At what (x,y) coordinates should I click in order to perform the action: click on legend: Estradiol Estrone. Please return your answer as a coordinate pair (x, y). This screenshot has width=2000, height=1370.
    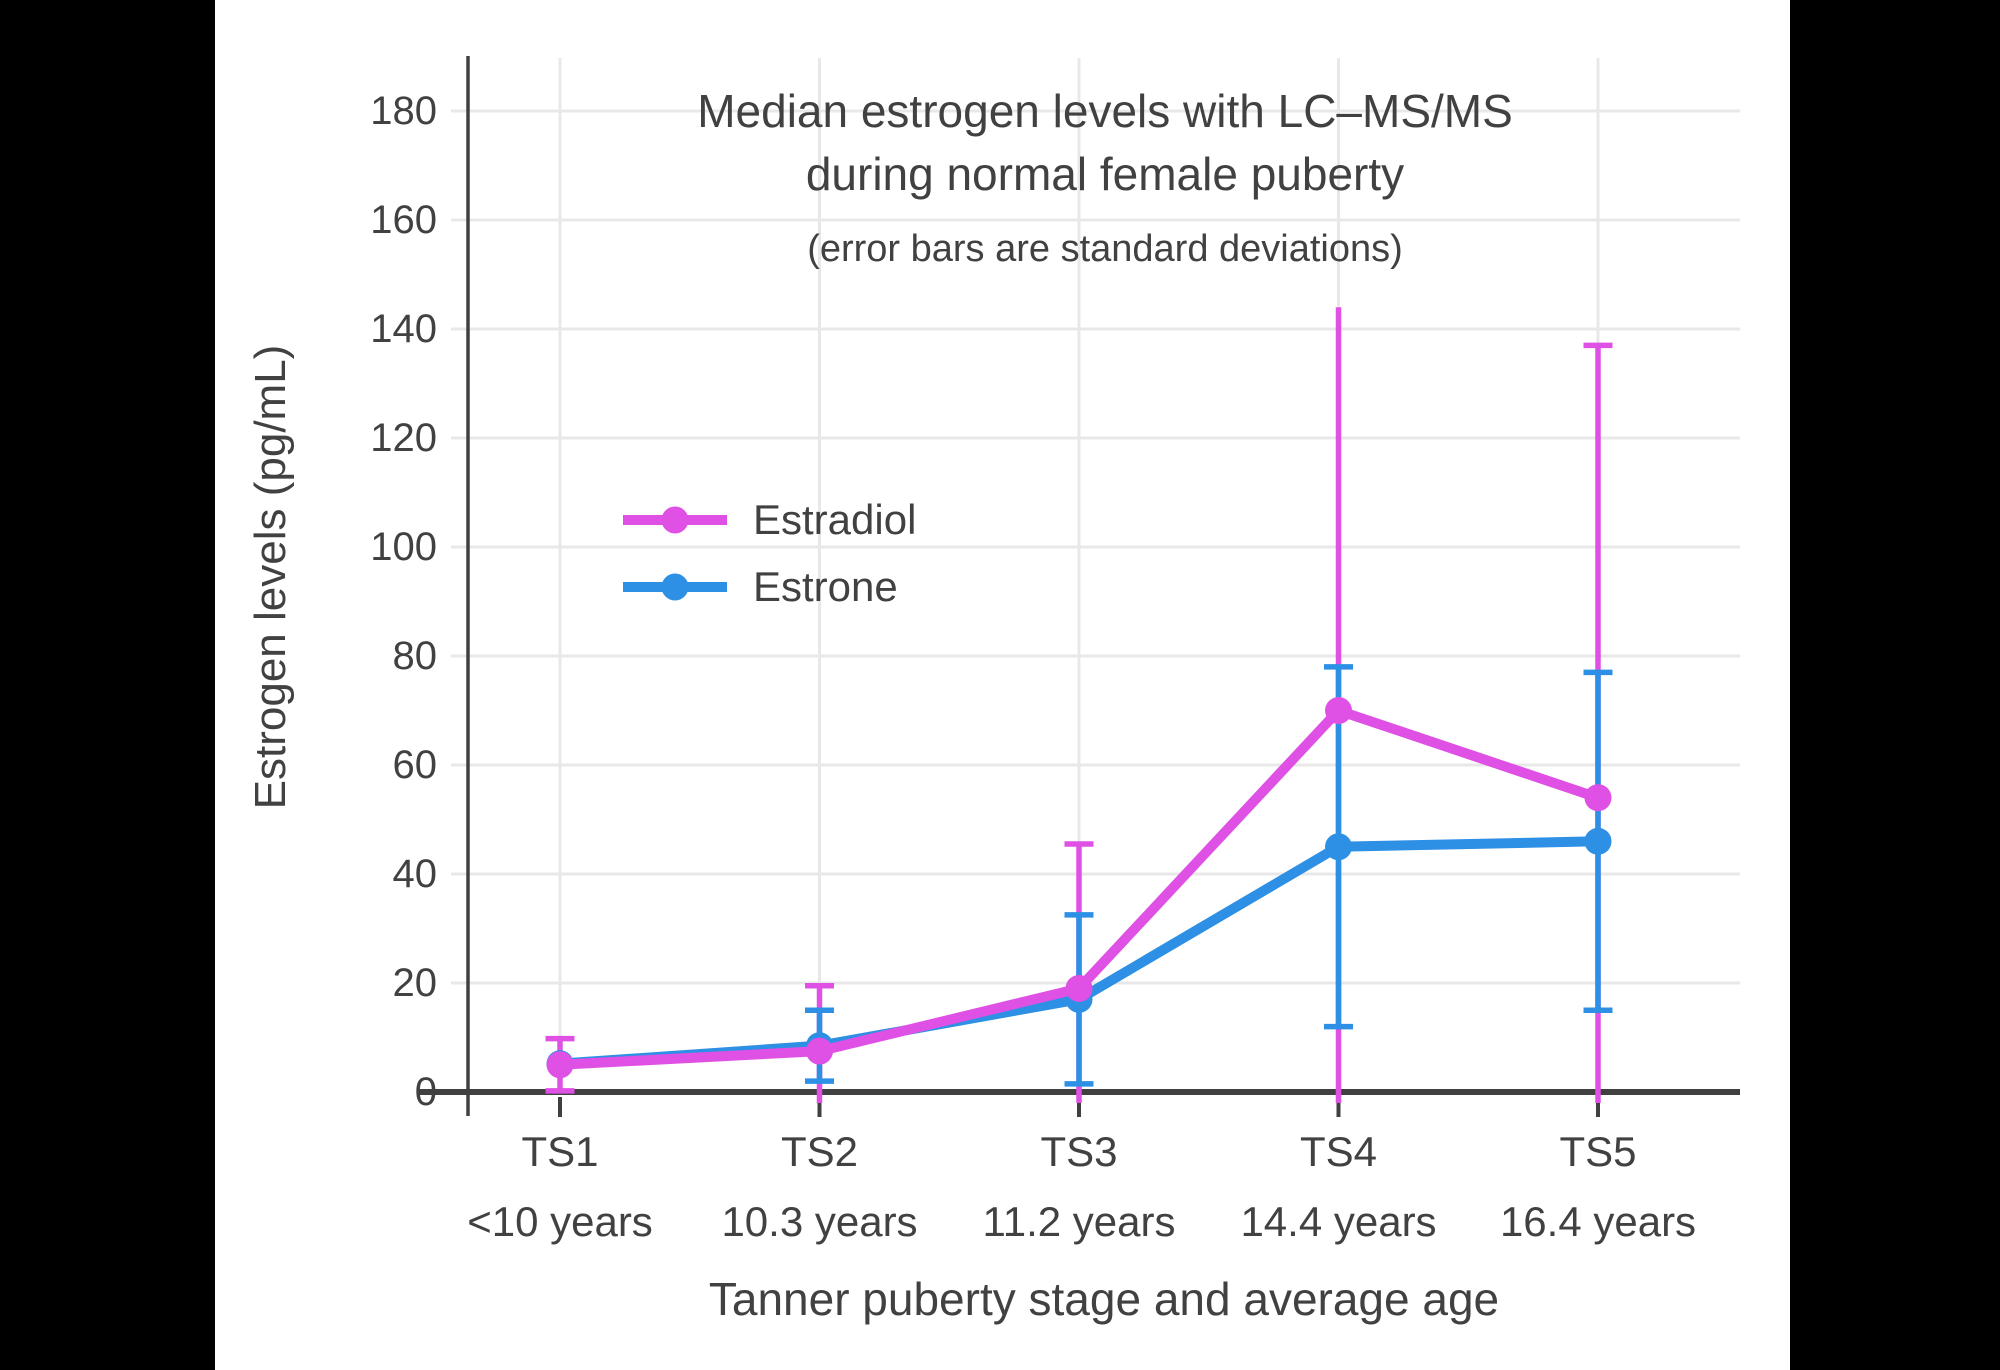
    Looking at the image, I should click on (767, 553).